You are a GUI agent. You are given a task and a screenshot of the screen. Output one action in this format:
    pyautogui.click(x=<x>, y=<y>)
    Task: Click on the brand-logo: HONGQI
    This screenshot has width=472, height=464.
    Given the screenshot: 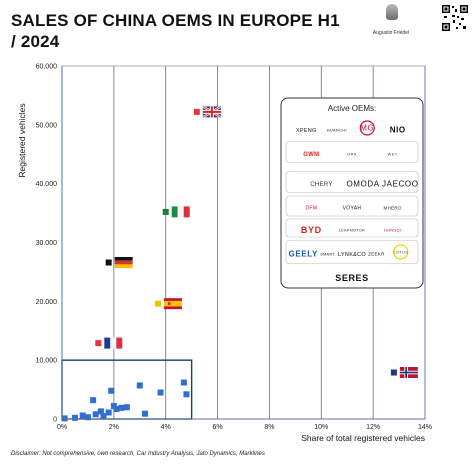 What is the action you would take?
    pyautogui.click(x=392, y=230)
    